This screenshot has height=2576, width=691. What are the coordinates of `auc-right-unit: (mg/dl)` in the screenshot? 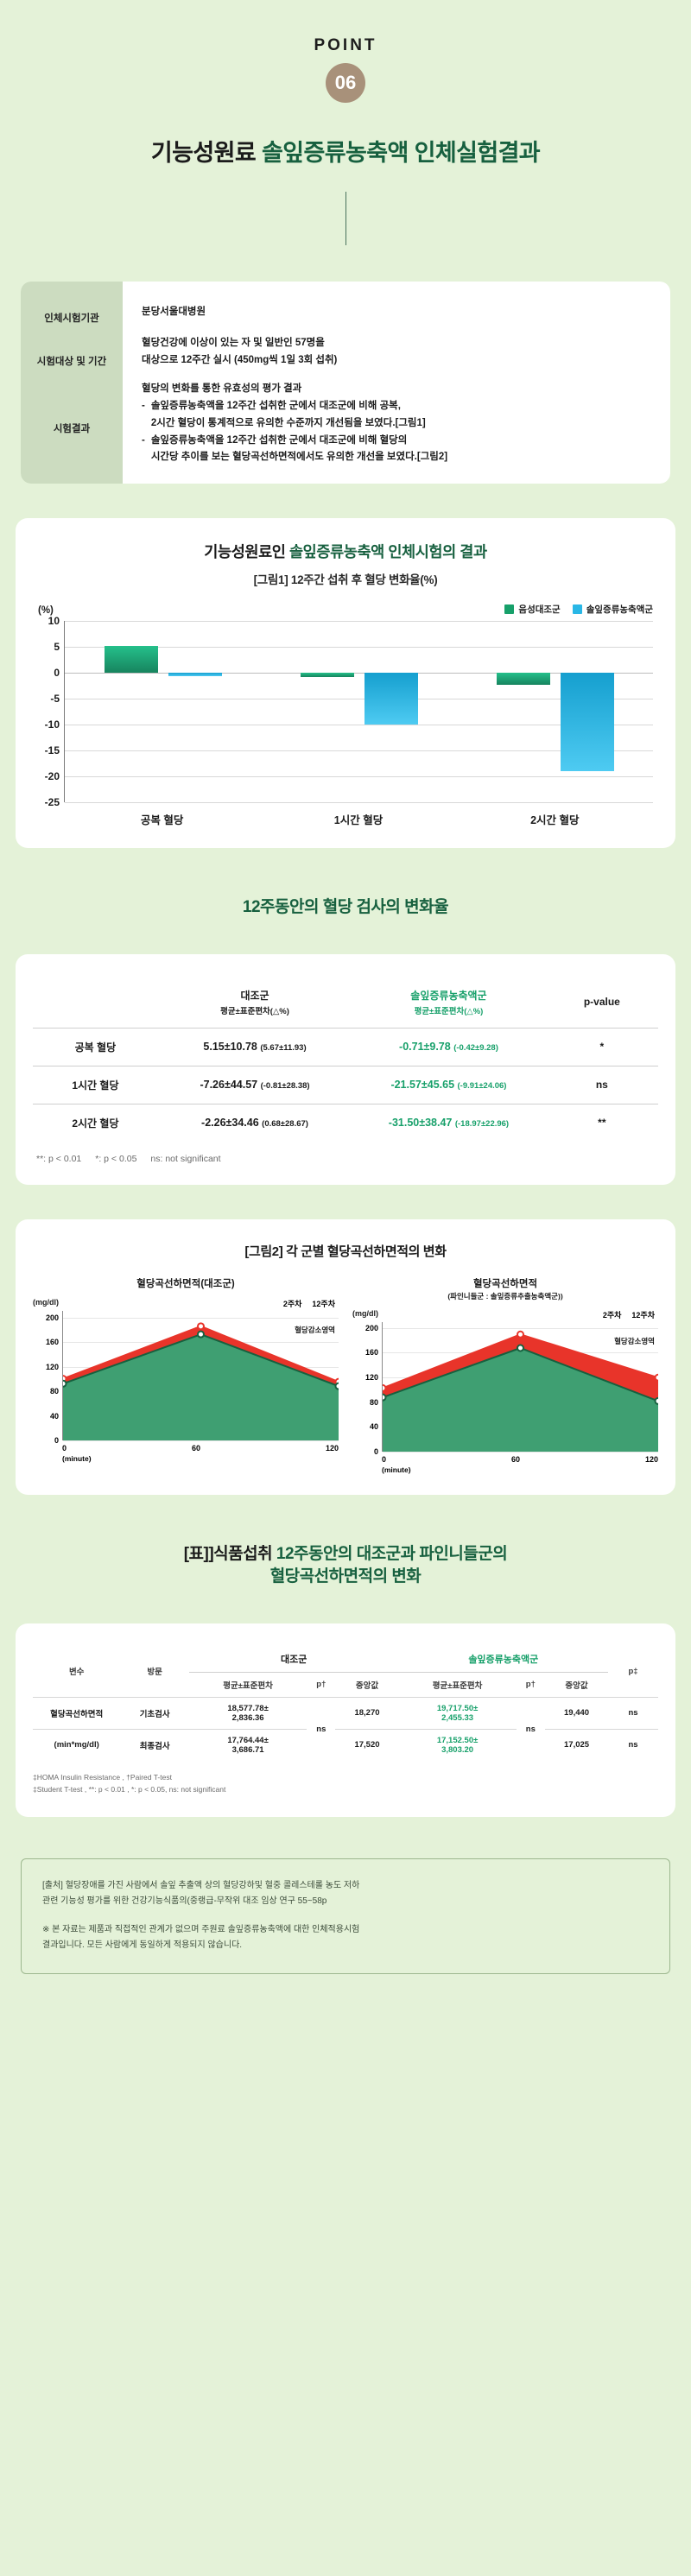 It's located at (365, 1313).